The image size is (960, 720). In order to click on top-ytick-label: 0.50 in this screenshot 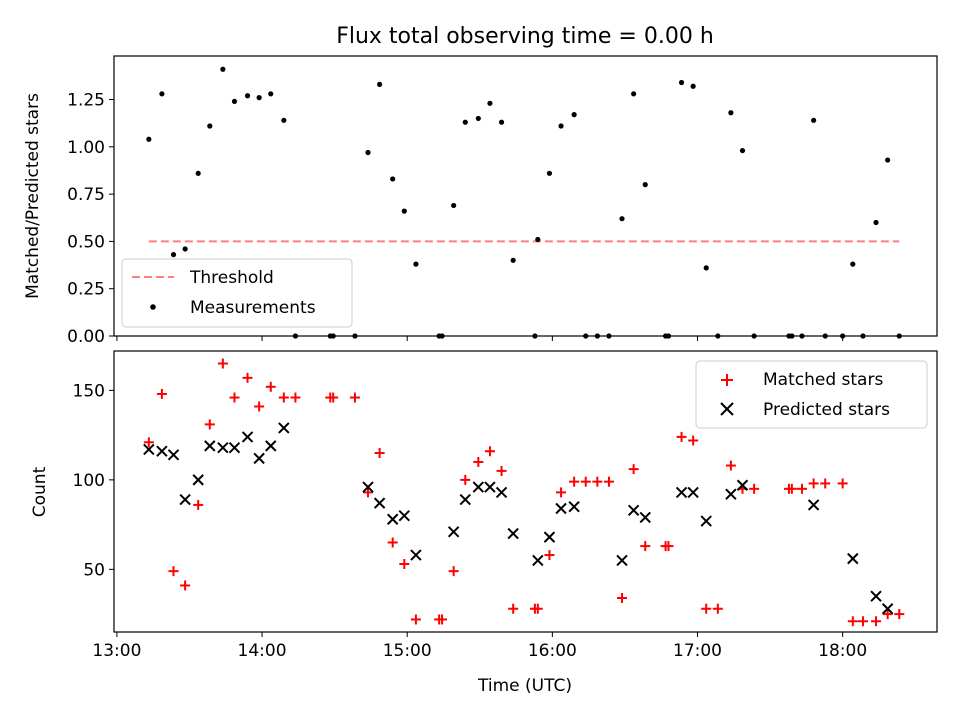, I will do `click(86, 242)`.